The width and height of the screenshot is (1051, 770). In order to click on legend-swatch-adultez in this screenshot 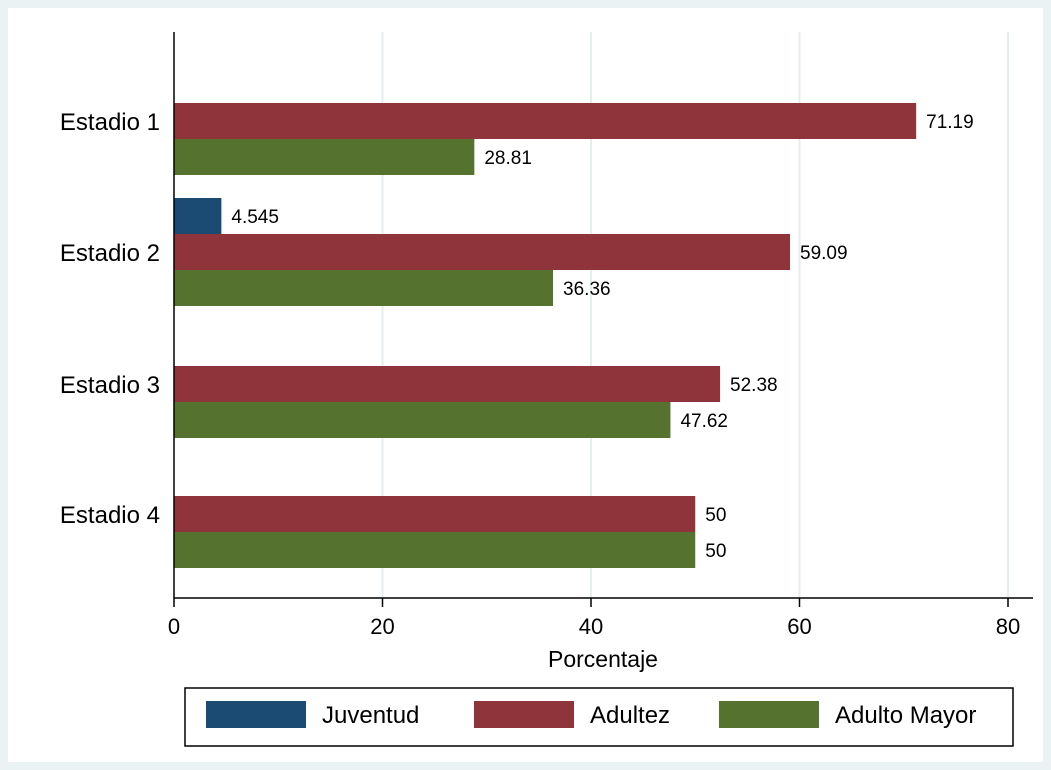, I will do `click(524, 714)`.